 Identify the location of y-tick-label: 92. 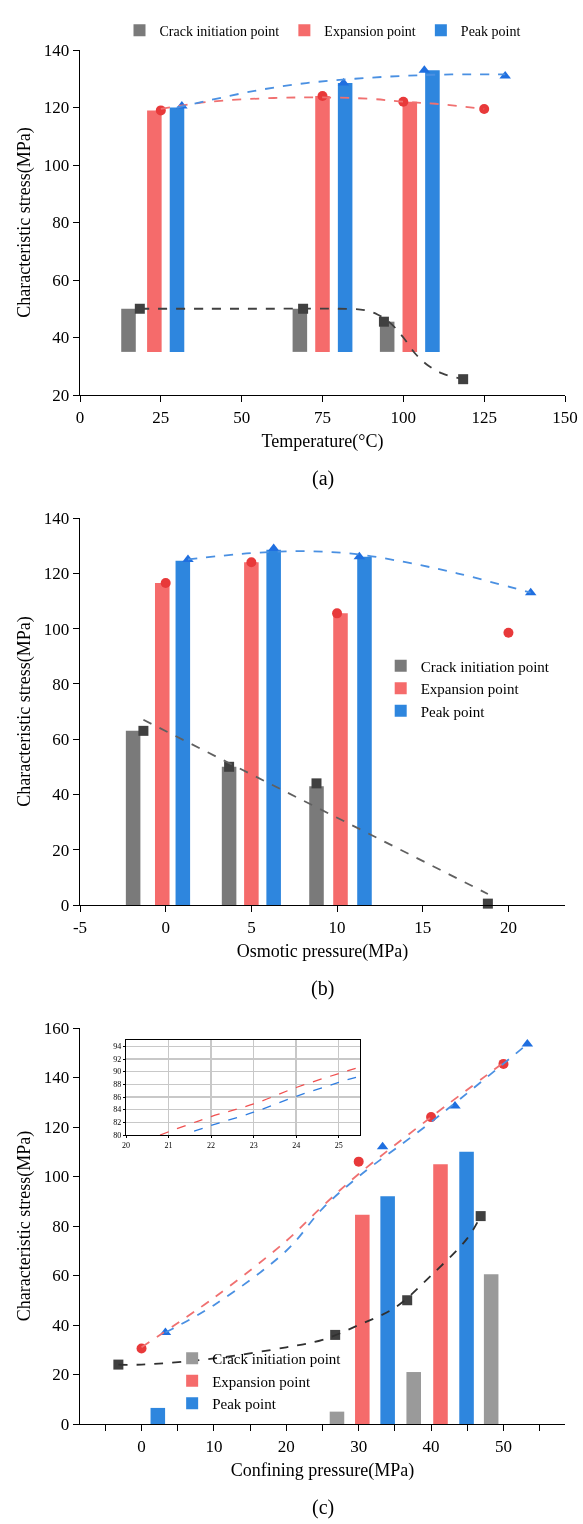
(117, 1059).